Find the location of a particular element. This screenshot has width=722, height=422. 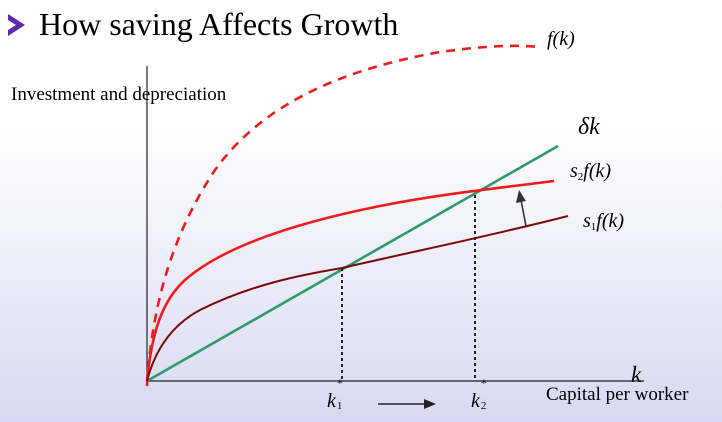

slide-title: How saving Affects Growth is located at coordinates (219, 23).